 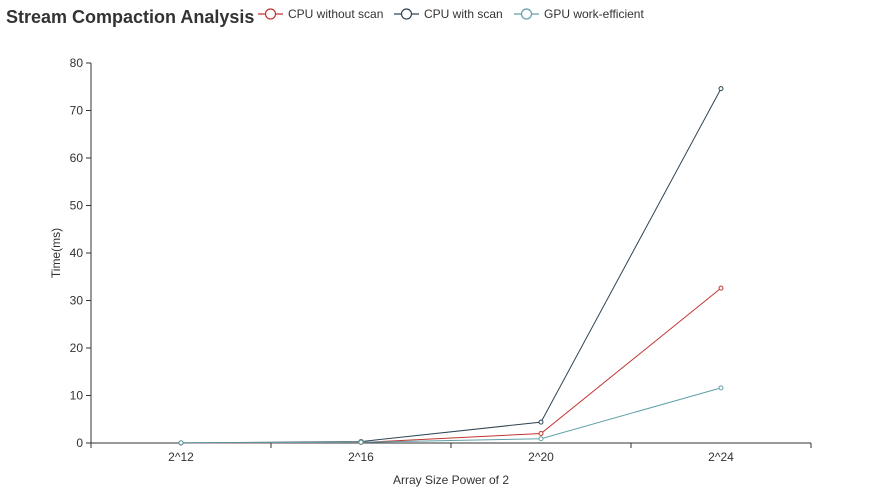 What do you see at coordinates (361, 457) in the screenshot?
I see `x-tick-label: 2^16` at bounding box center [361, 457].